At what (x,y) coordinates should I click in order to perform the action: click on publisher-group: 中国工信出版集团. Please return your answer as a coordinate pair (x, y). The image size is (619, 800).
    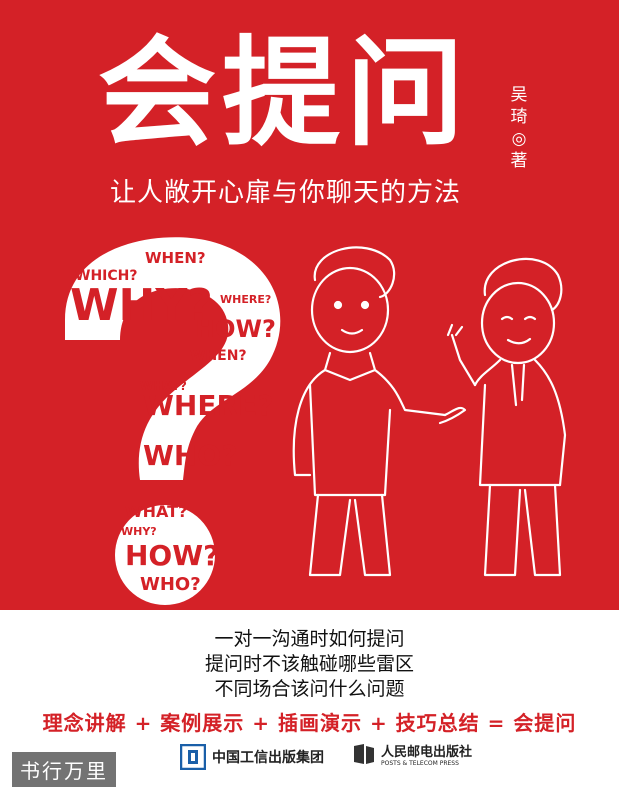
    Looking at the image, I should click on (252, 757).